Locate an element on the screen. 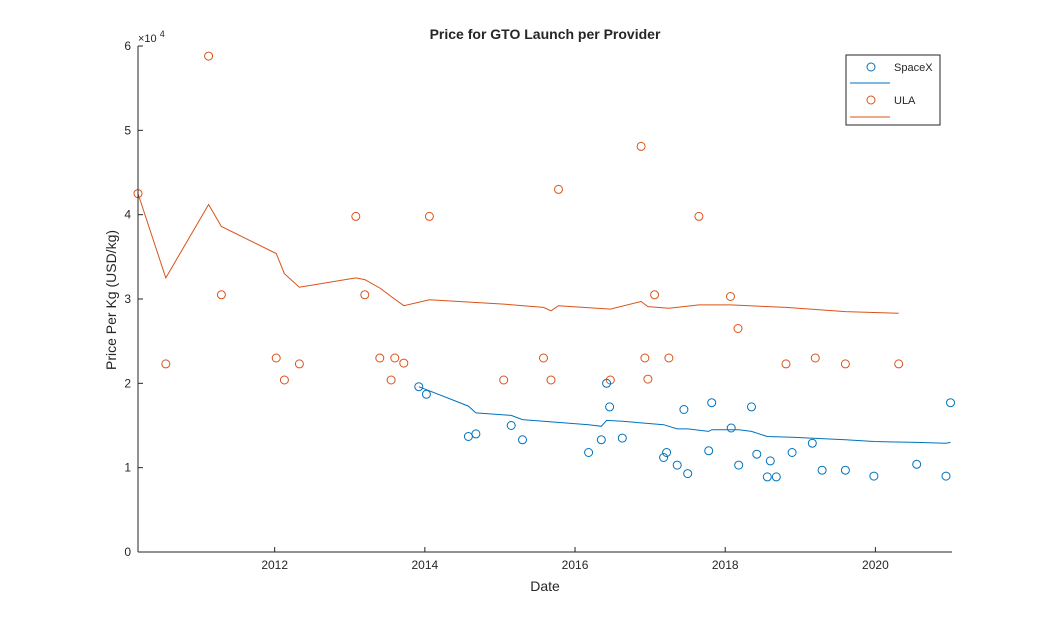 The image size is (1052, 625). y-tick-label: 2 is located at coordinates (127, 383).